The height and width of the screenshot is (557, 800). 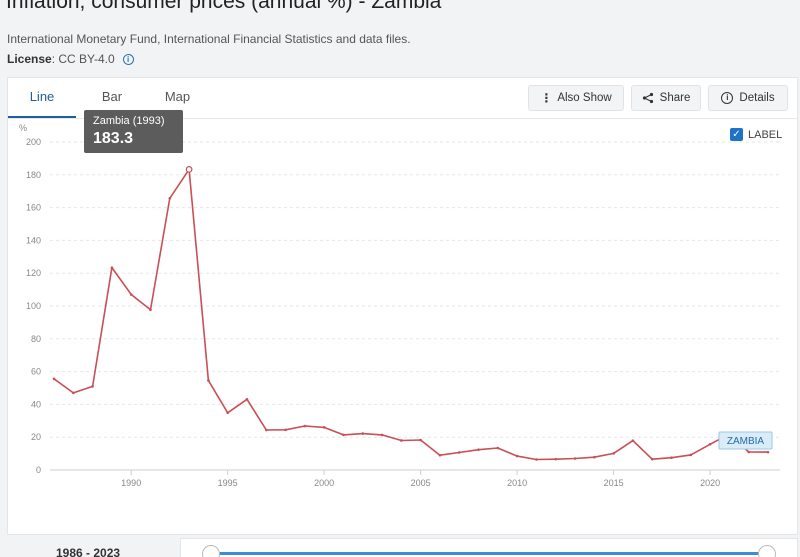 I want to click on x-tick-label: 1990, so click(x=131, y=483).